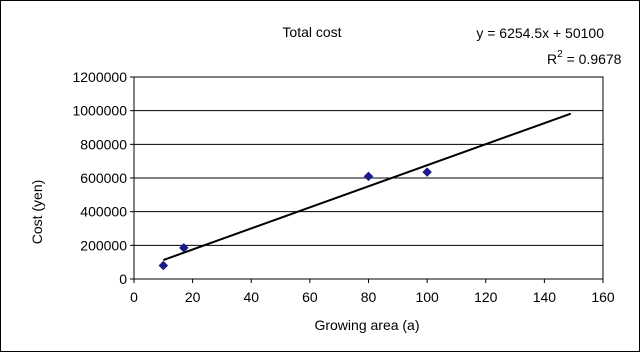 This screenshot has width=640, height=357. I want to click on x-tick-label: 120, so click(486, 297).